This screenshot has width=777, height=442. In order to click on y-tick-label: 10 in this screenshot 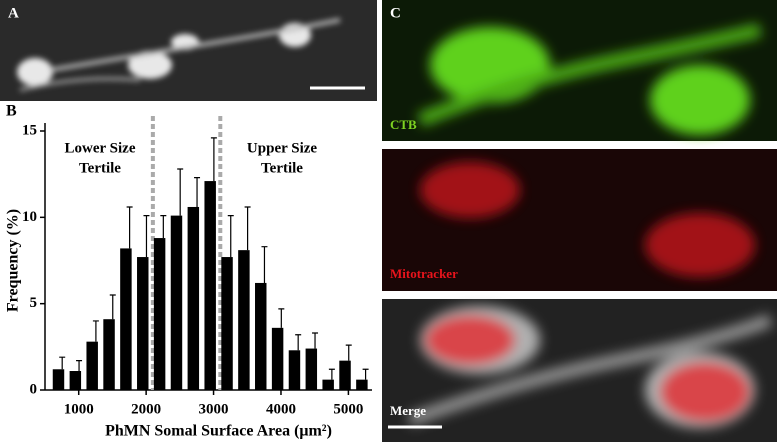, I will do `click(29, 217)`.